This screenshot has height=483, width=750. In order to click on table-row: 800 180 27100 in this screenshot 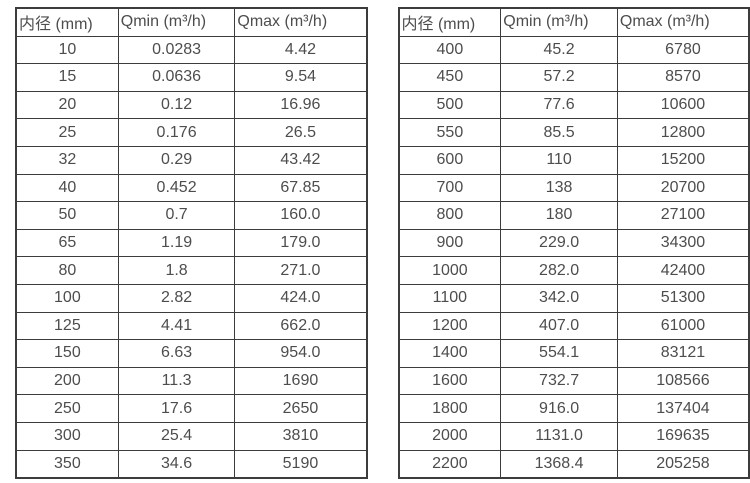, I will do `click(573, 215)`.